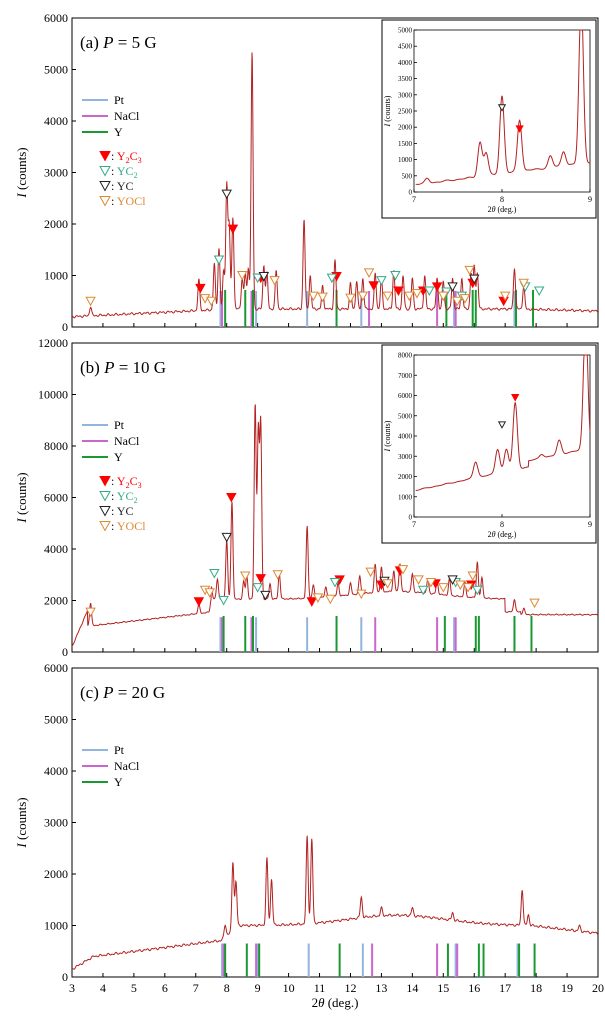 The image size is (605, 1021). I want to click on inset-curve, so click(503, 423).